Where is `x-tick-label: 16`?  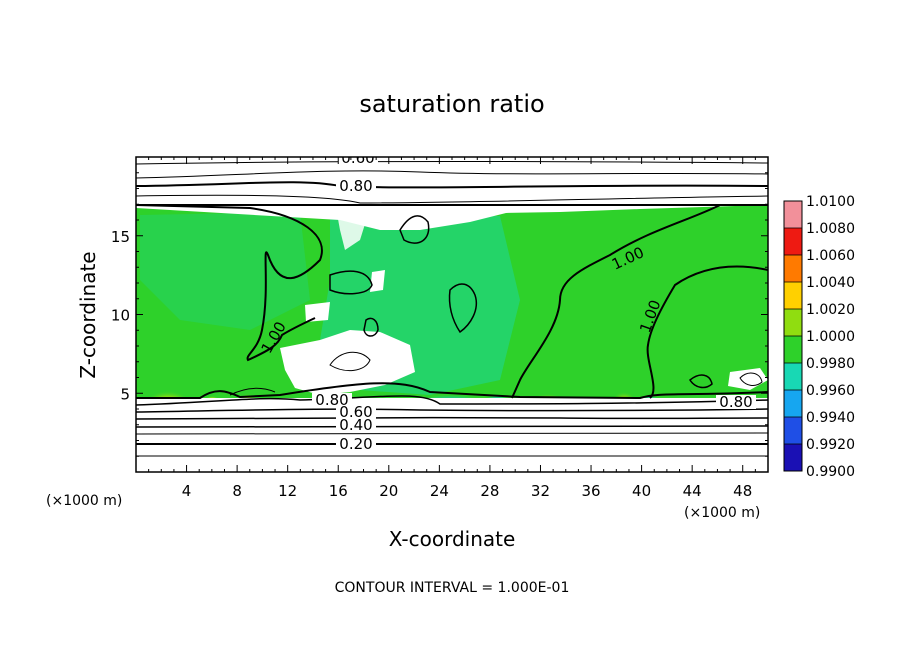
x-tick-label: 16 is located at coordinates (338, 491).